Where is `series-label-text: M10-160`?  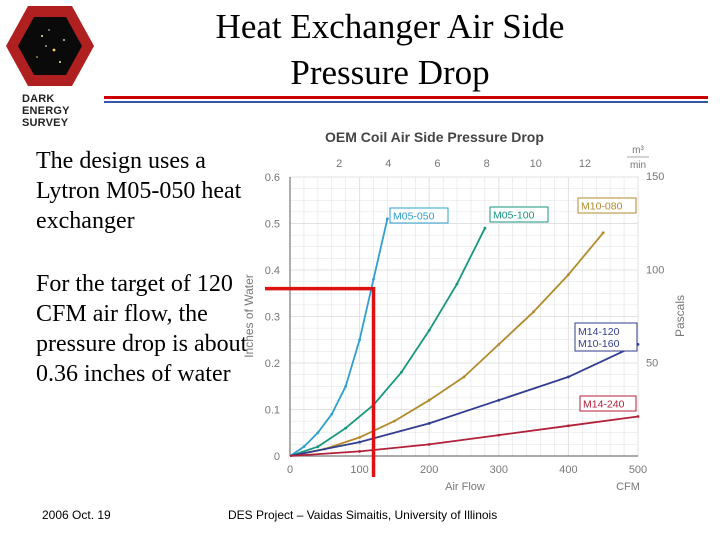 series-label-text: M10-160 is located at coordinates (599, 344).